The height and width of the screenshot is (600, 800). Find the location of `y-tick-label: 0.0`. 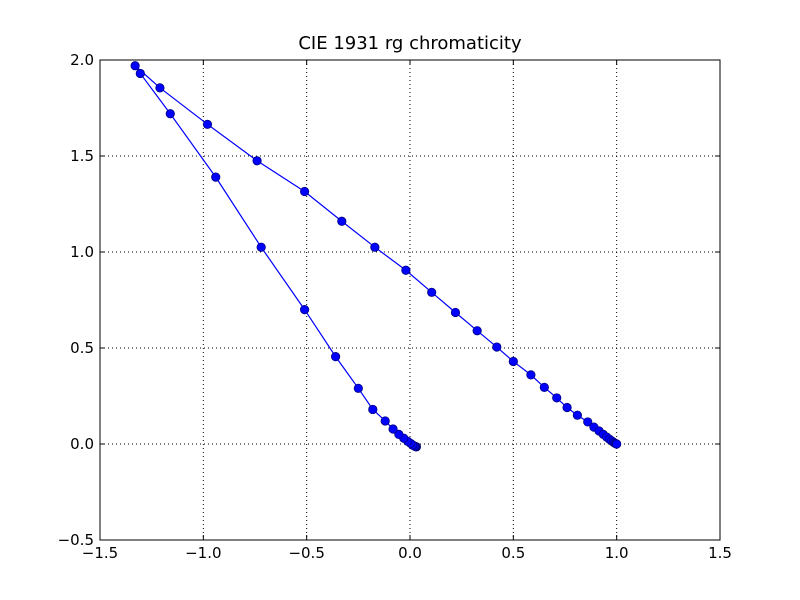

y-tick-label: 0.0 is located at coordinates (82, 444).